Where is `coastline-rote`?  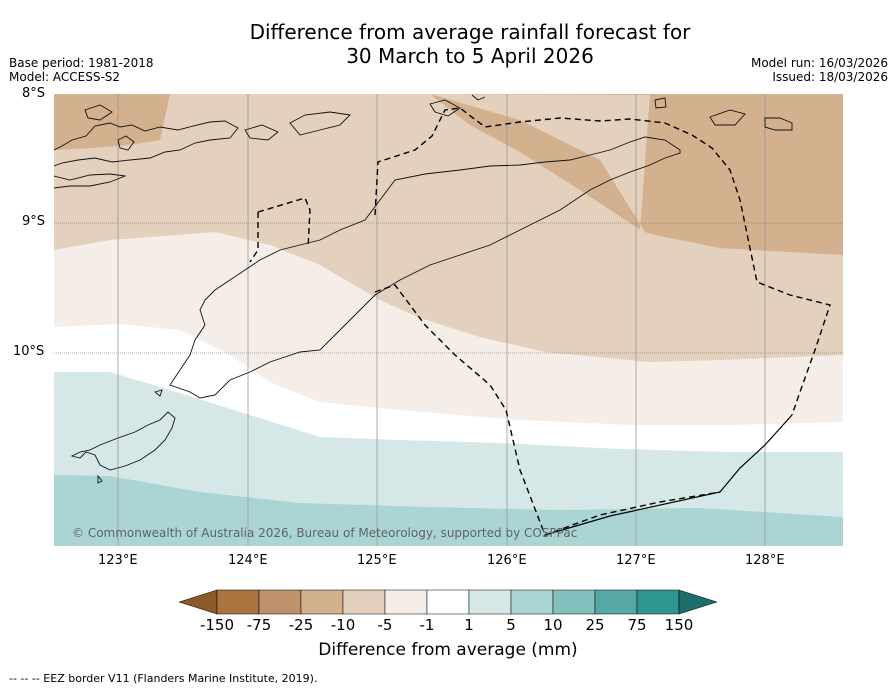
coastline-rote is located at coordinates (123, 441).